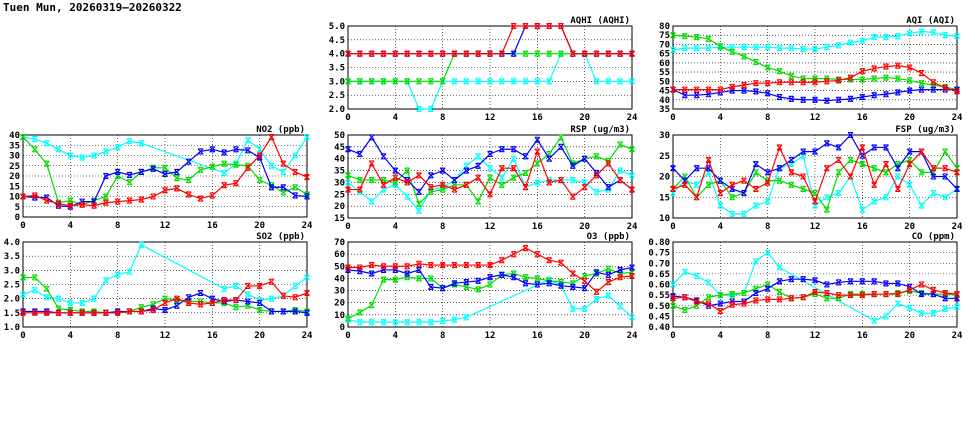  Describe the element at coordinates (537, 336) in the screenshot. I see `x-tick-label: 16` at that location.